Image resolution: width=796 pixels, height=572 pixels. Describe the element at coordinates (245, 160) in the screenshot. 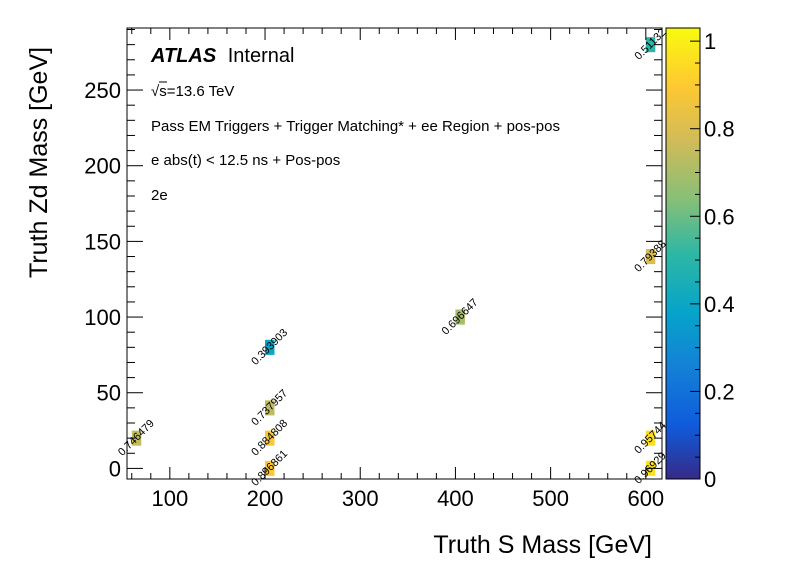

I see `selection-line-2: e abs(t) < 12.5 ns + Pos-pos` at that location.